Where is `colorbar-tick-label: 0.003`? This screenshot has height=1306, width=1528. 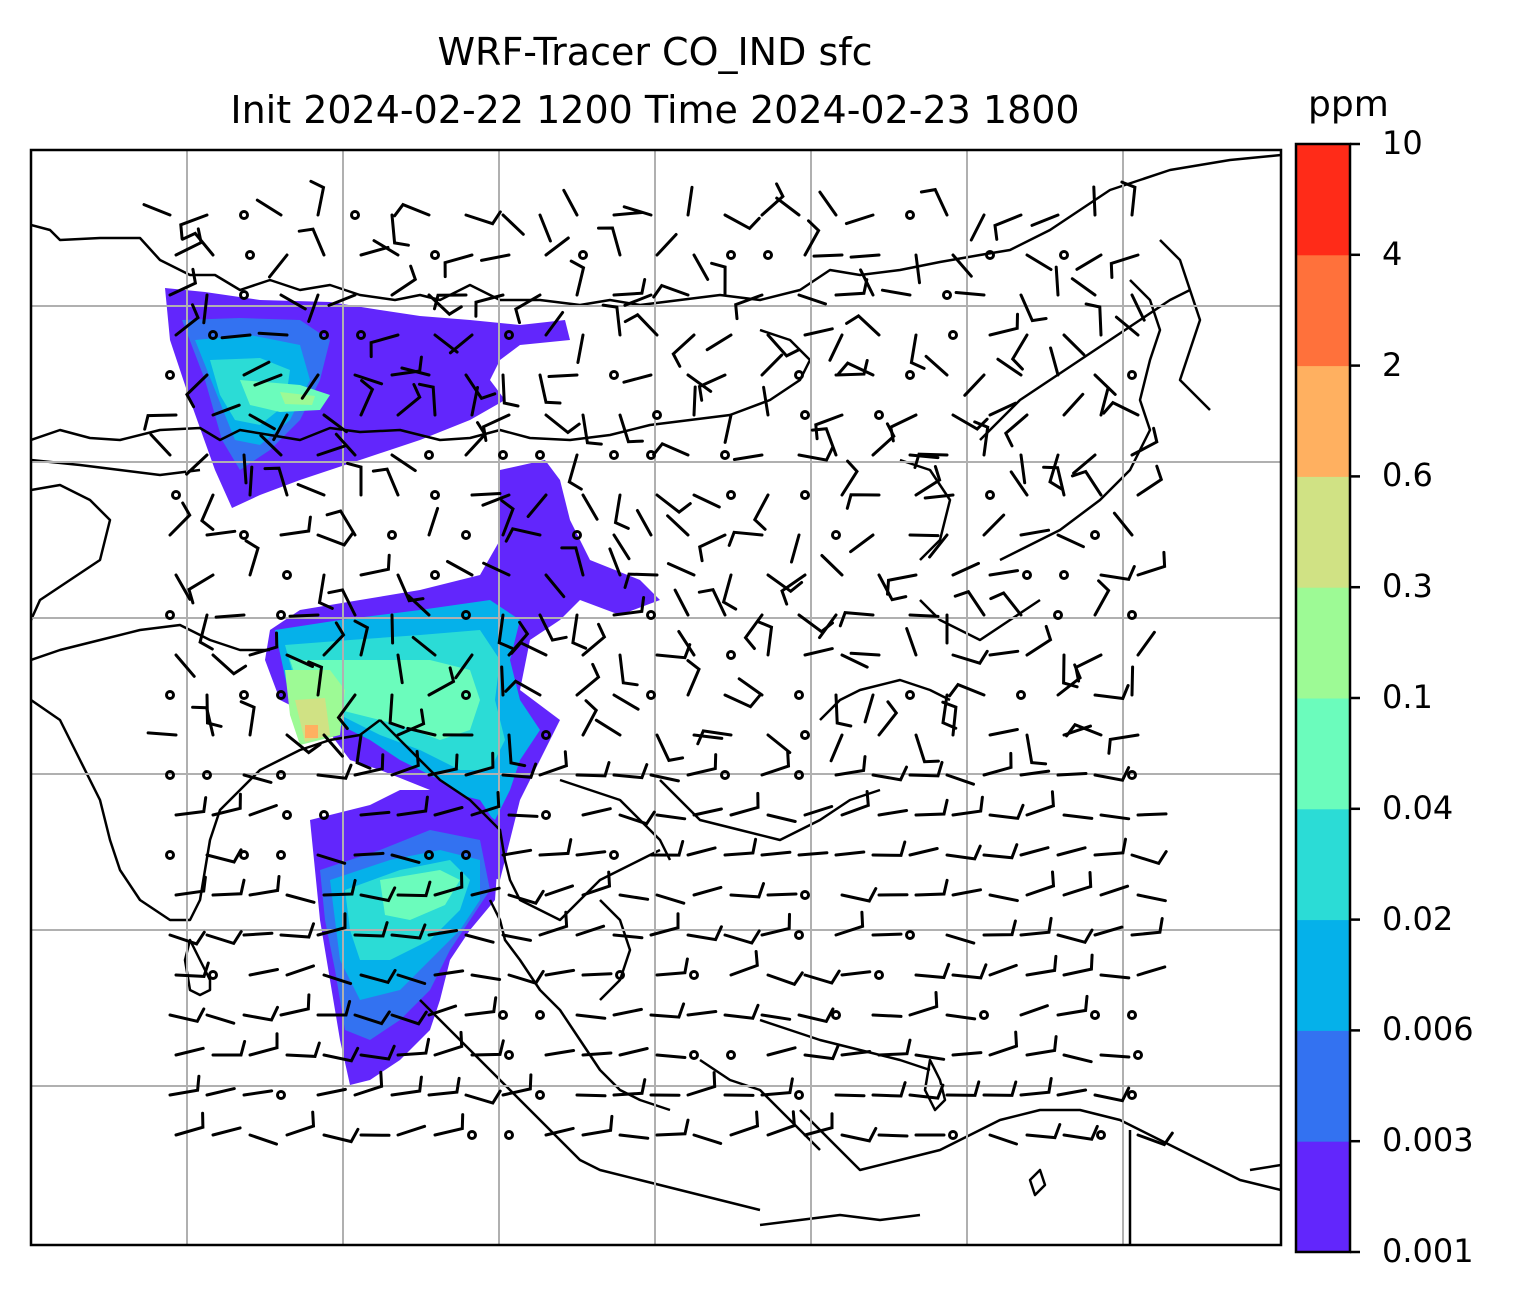
colorbar-tick-label: 0.003 is located at coordinates (1428, 1140).